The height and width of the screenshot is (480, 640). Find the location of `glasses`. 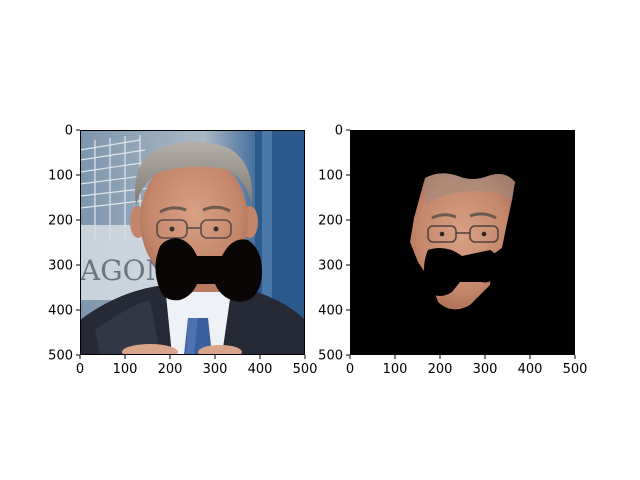

glasses is located at coordinates (194, 229).